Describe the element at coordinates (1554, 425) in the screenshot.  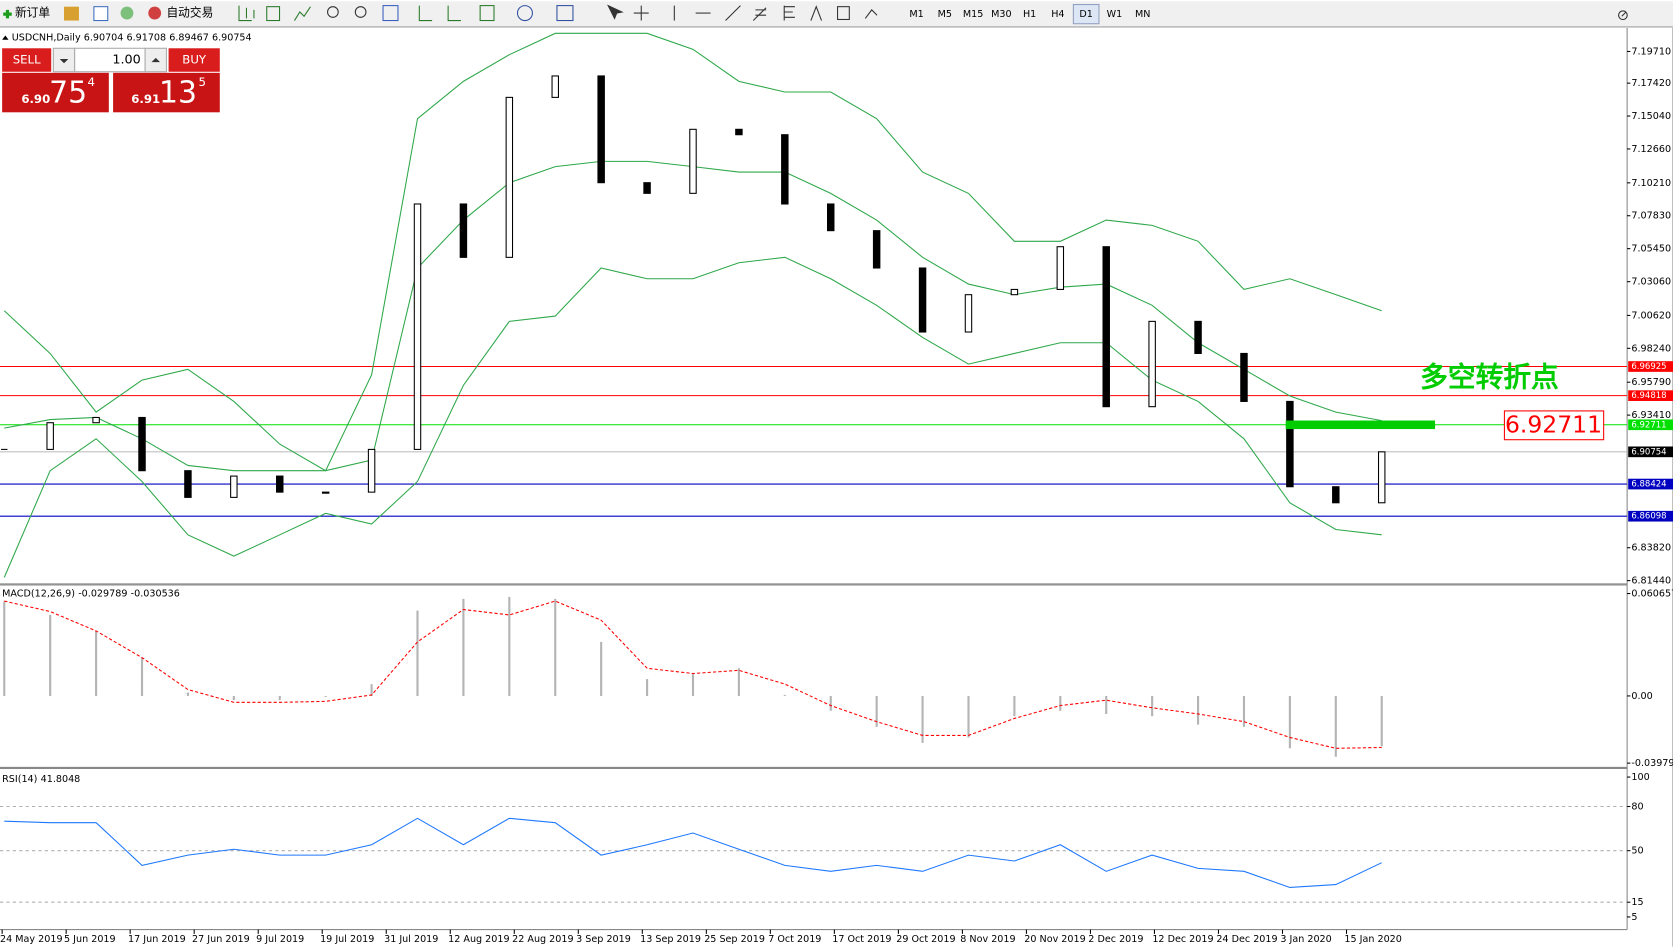
I see `price-label-box` at that location.